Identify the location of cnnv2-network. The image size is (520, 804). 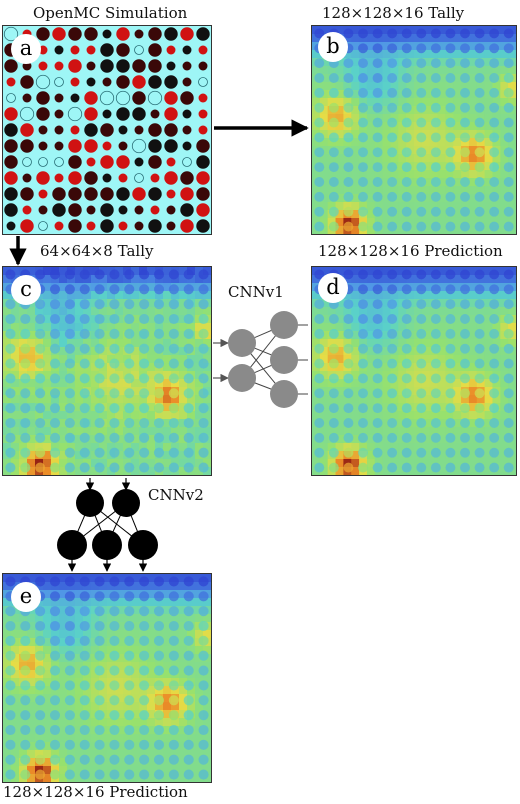
(107, 525).